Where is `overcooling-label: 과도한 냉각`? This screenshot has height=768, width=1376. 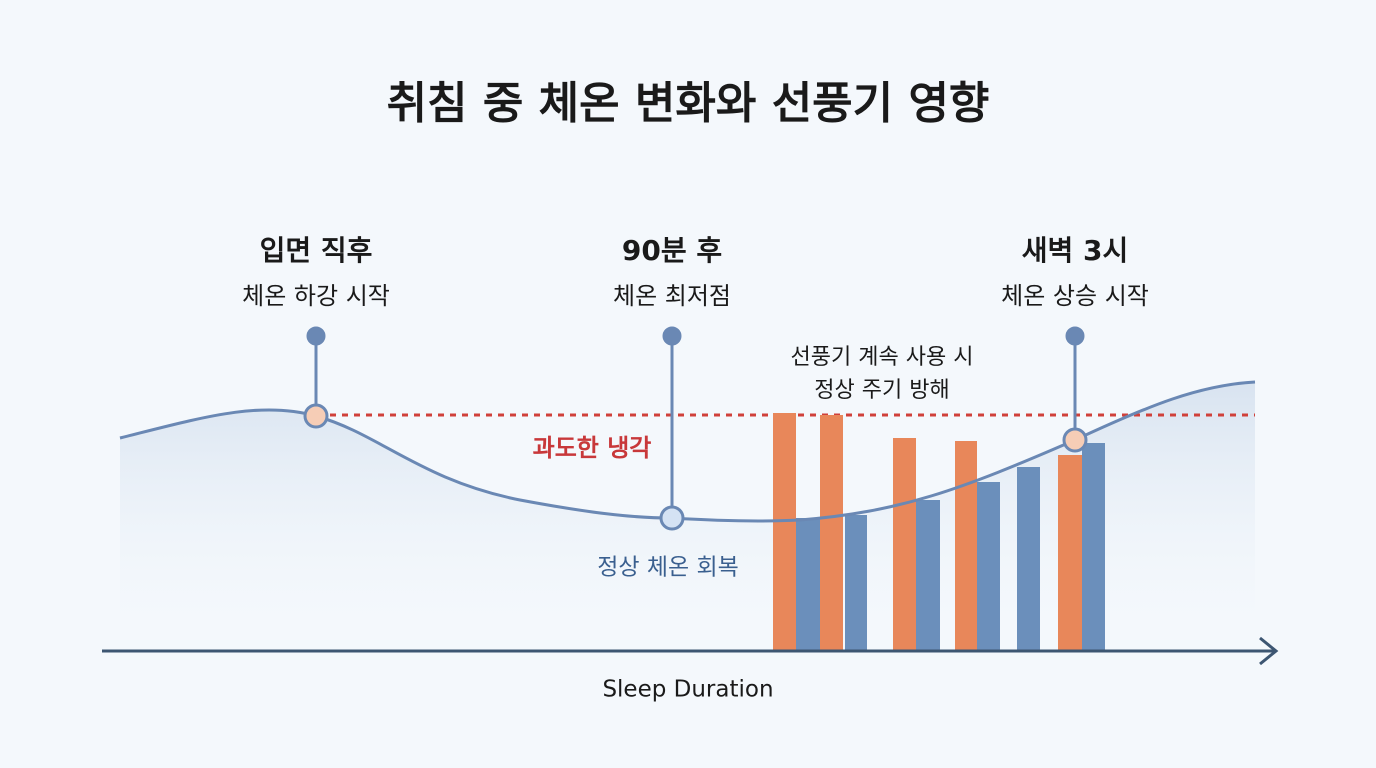 overcooling-label: 과도한 냉각 is located at coordinates (592, 448).